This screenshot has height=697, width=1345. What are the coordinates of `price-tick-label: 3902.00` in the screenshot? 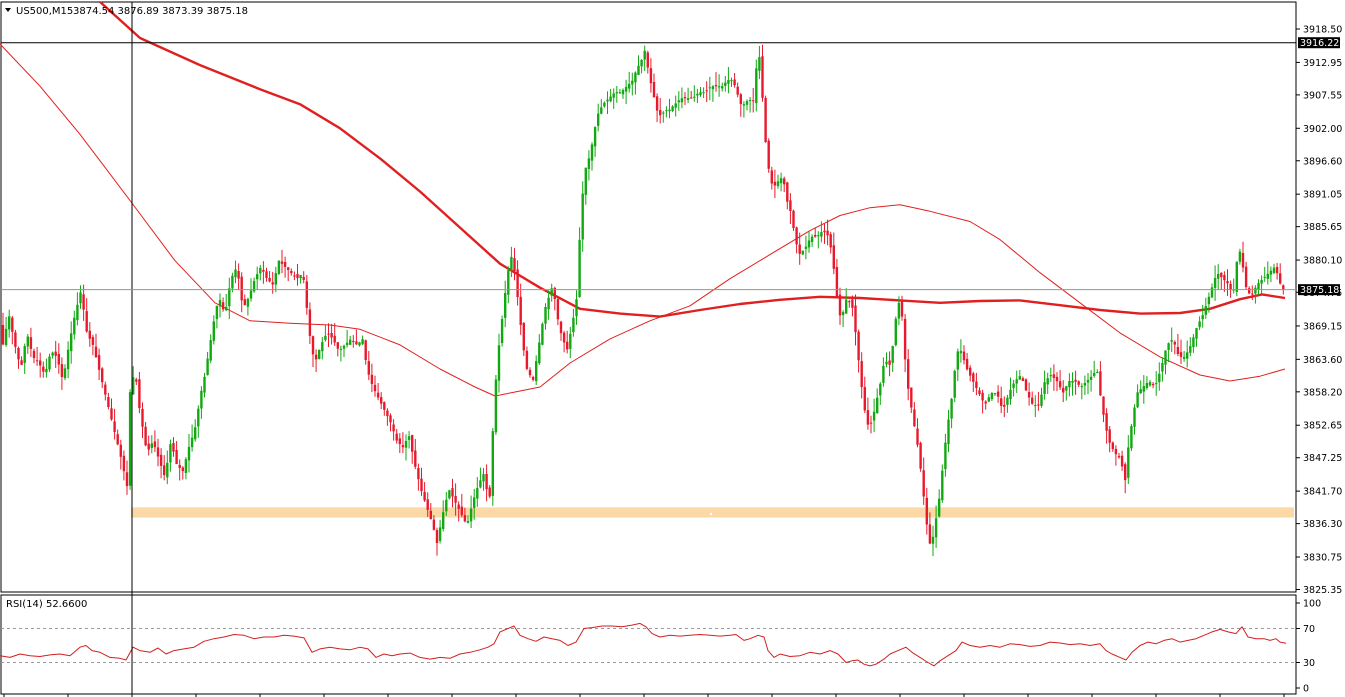 It's located at (1322, 129).